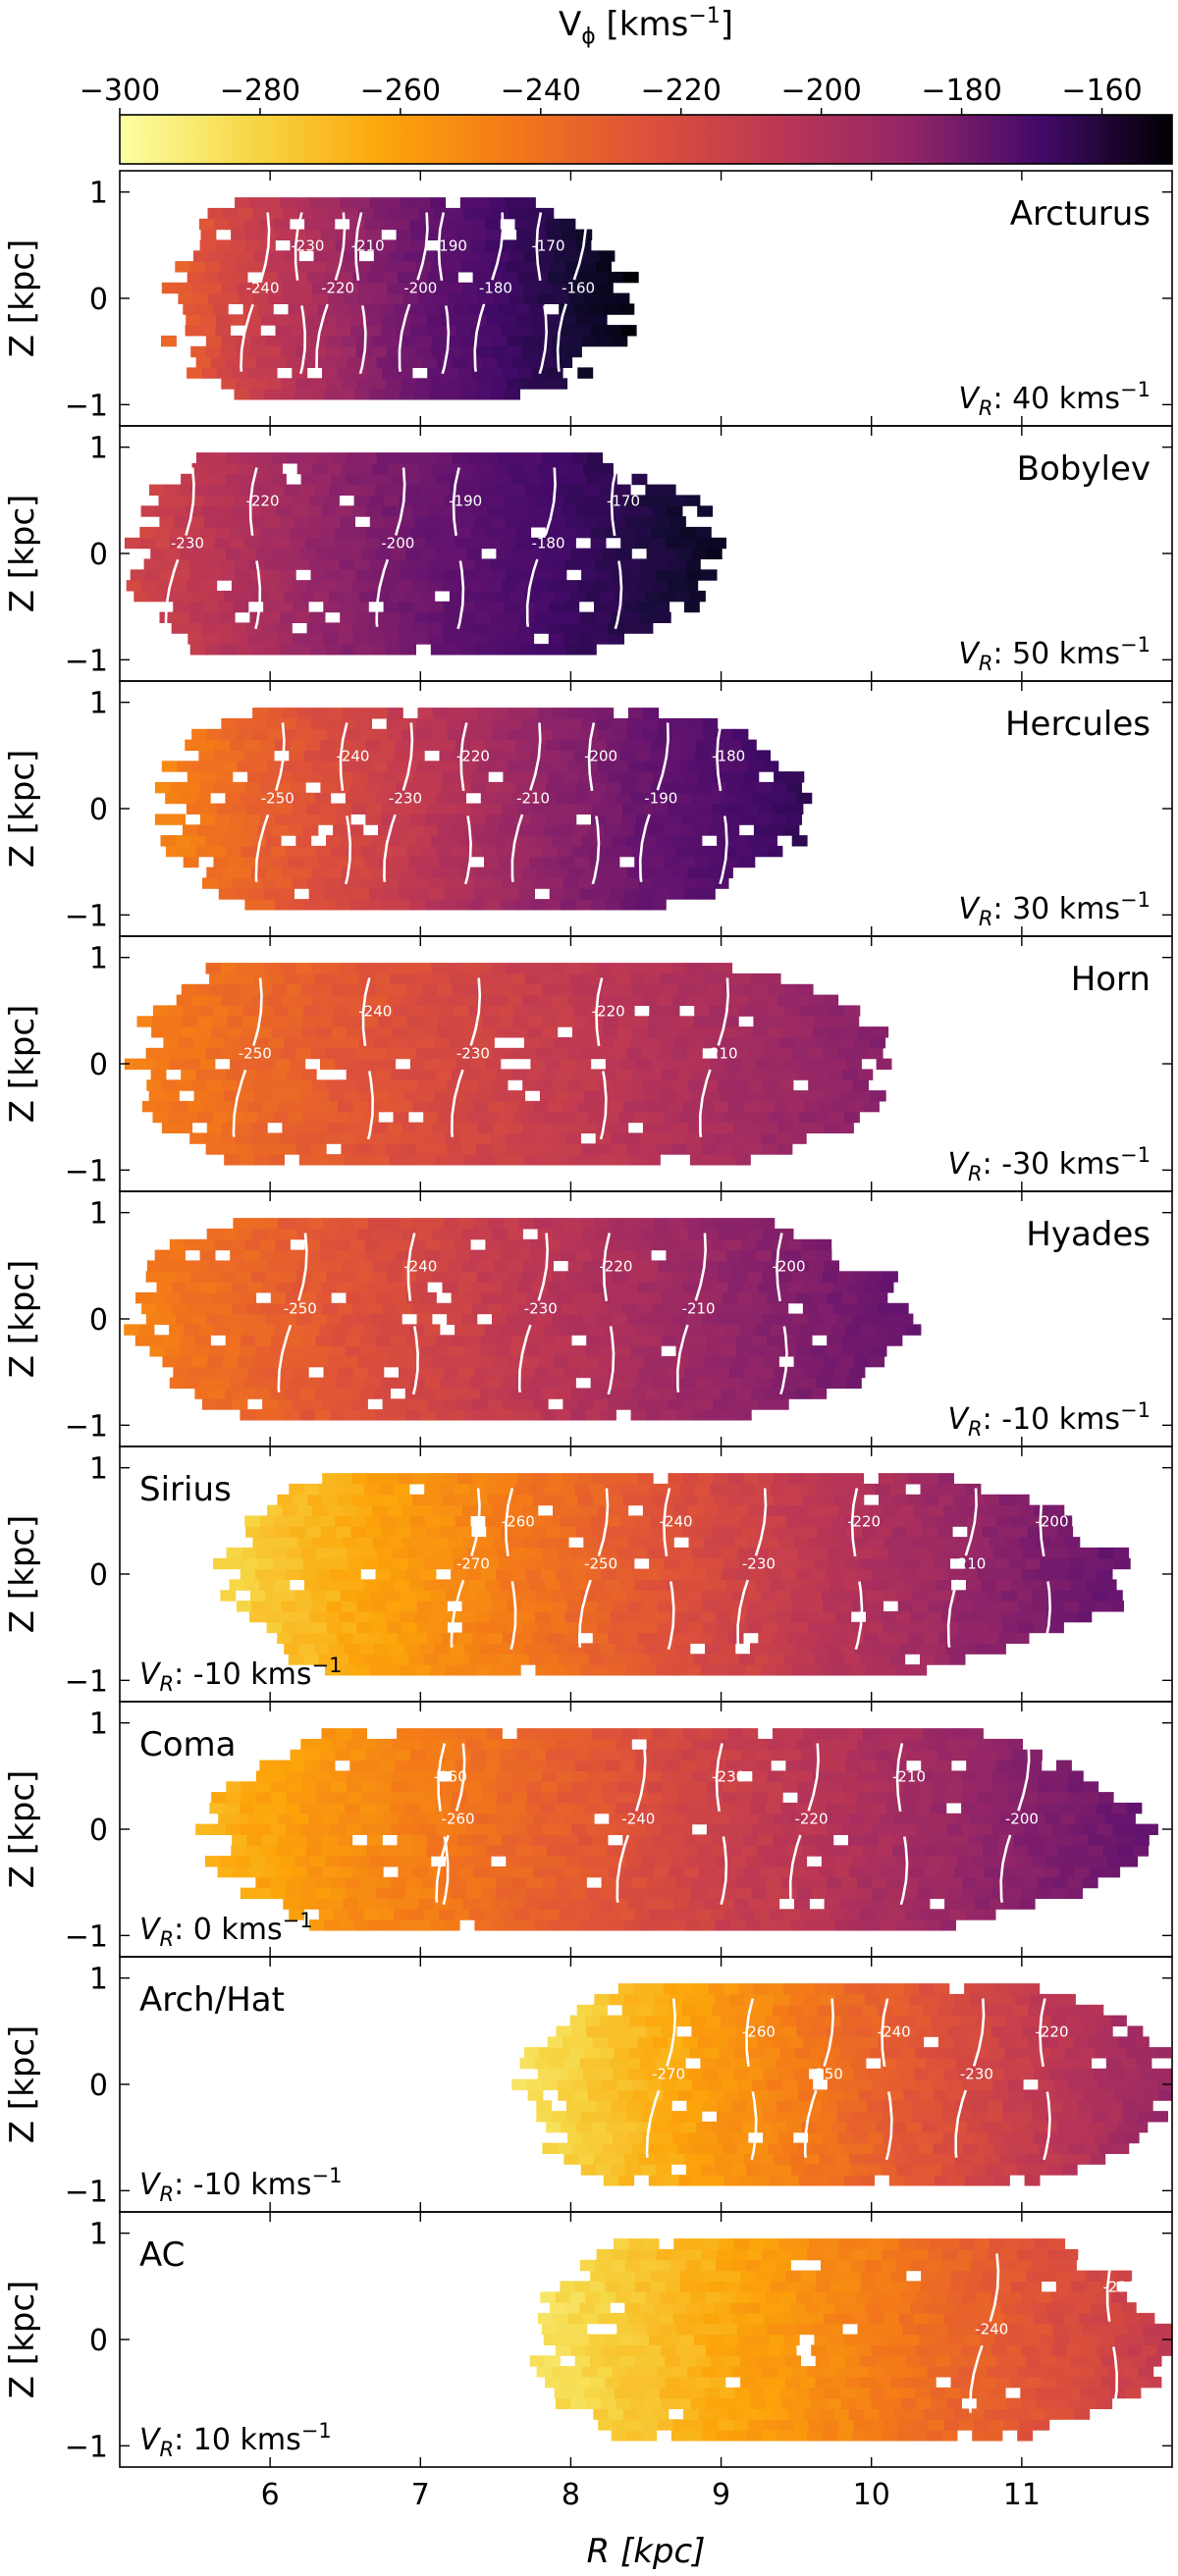 The width and height of the screenshot is (1178, 2576). What do you see at coordinates (450, 245) in the screenshot?
I see `contour-label: -190` at bounding box center [450, 245].